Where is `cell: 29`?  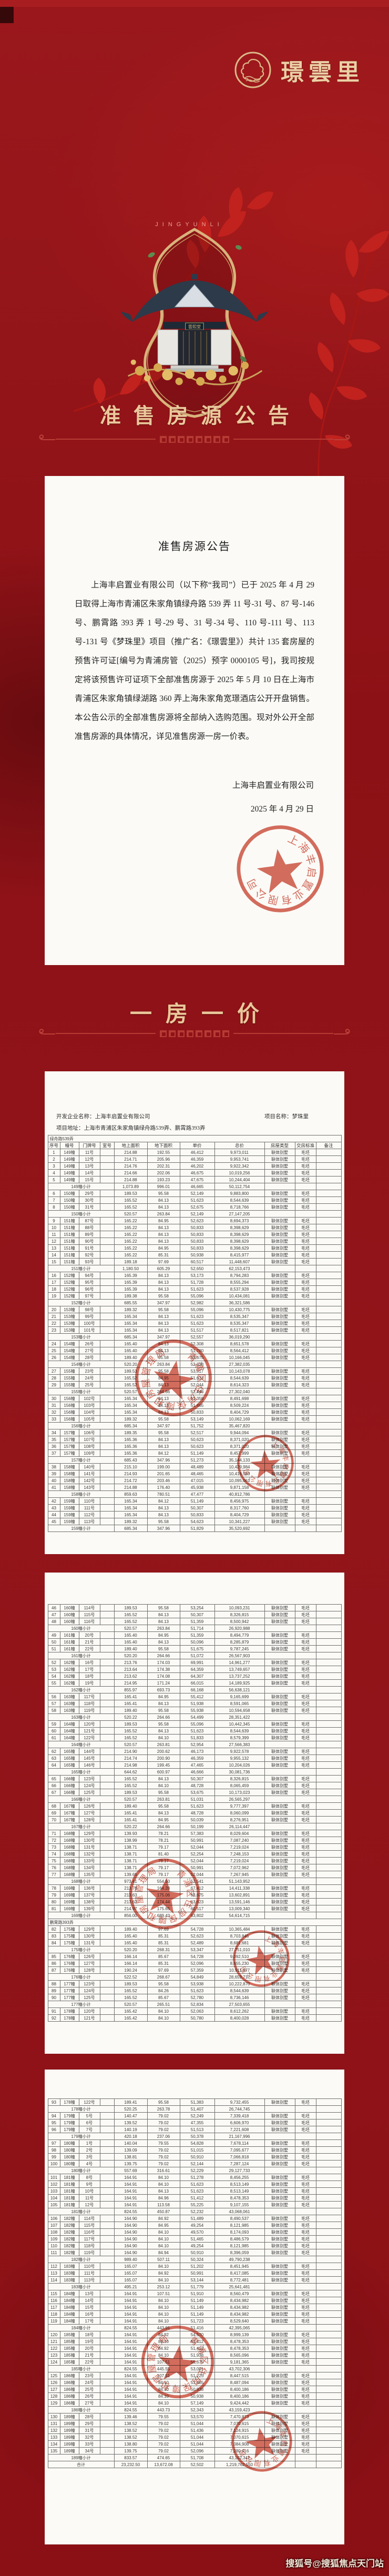
cell: 29 is located at coordinates (53, 1384).